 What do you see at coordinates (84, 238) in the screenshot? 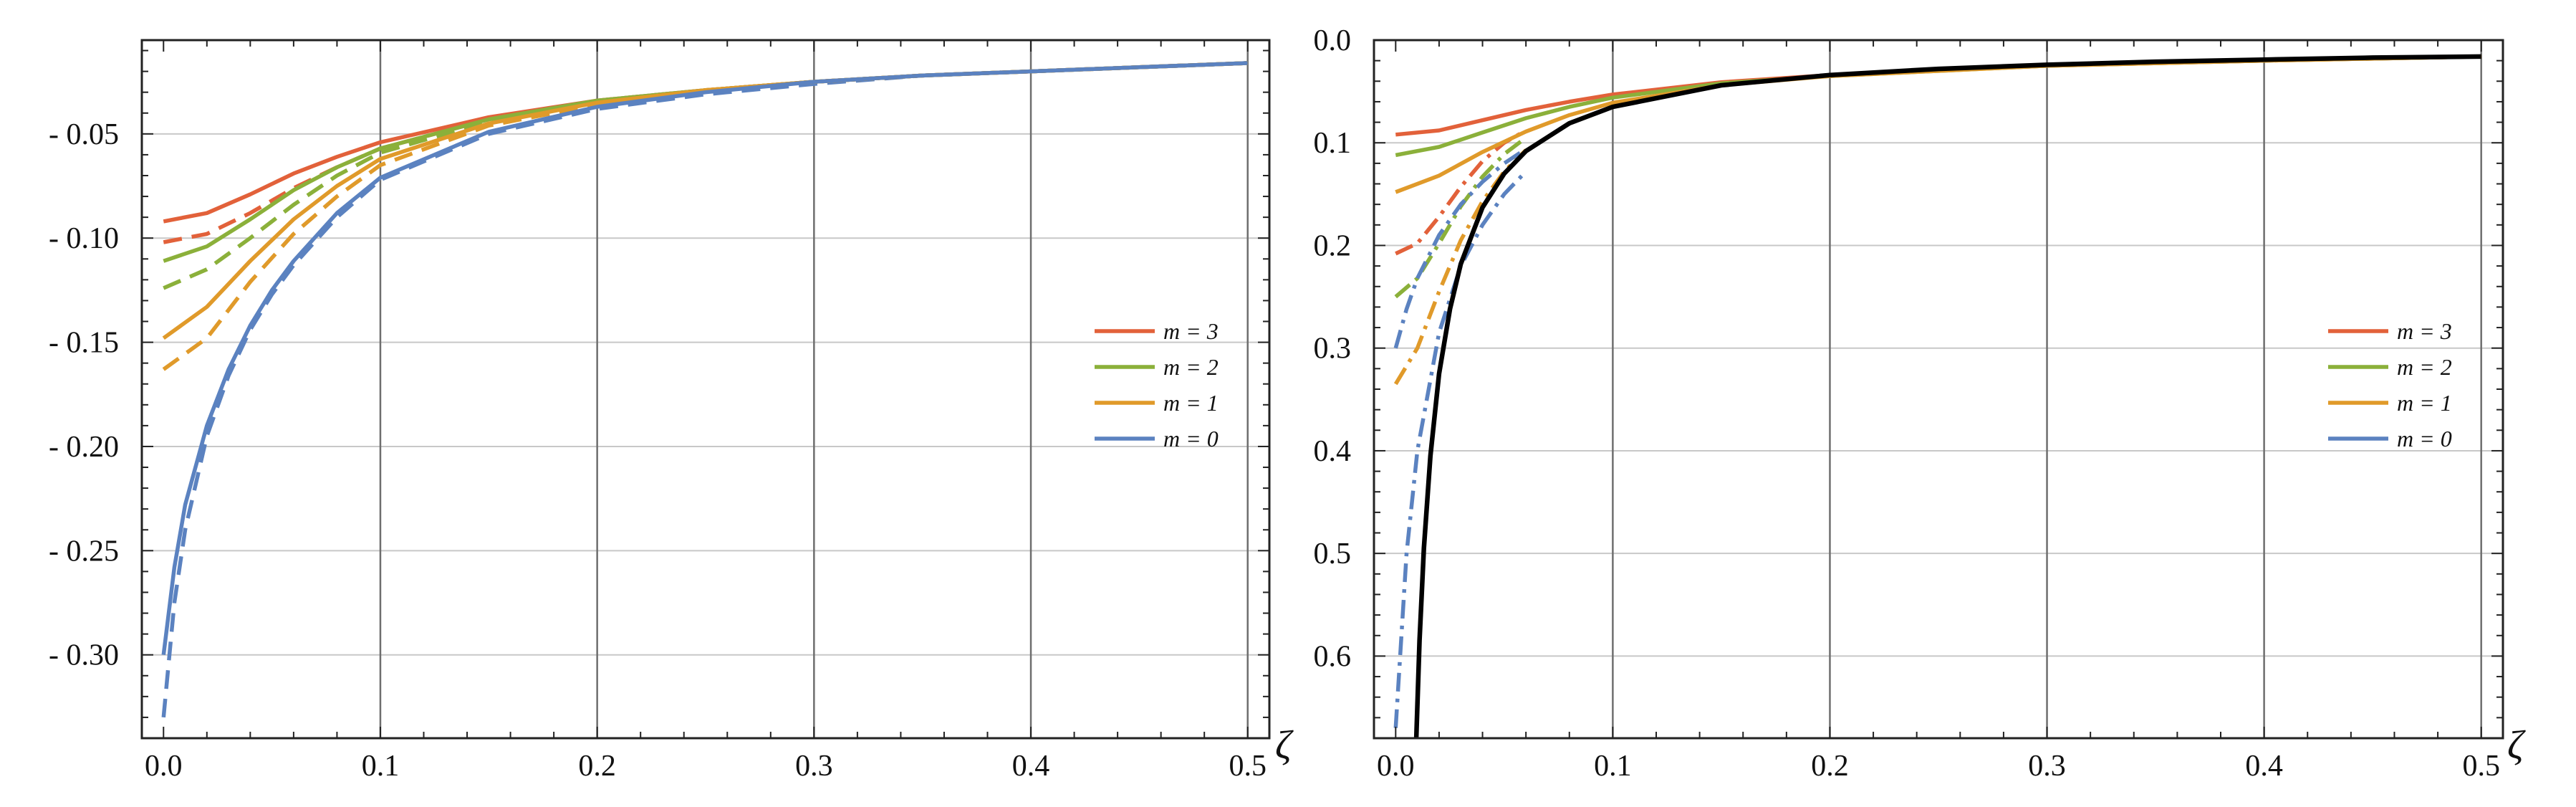
I see `y-tick-label: - 0.10` at bounding box center [84, 238].